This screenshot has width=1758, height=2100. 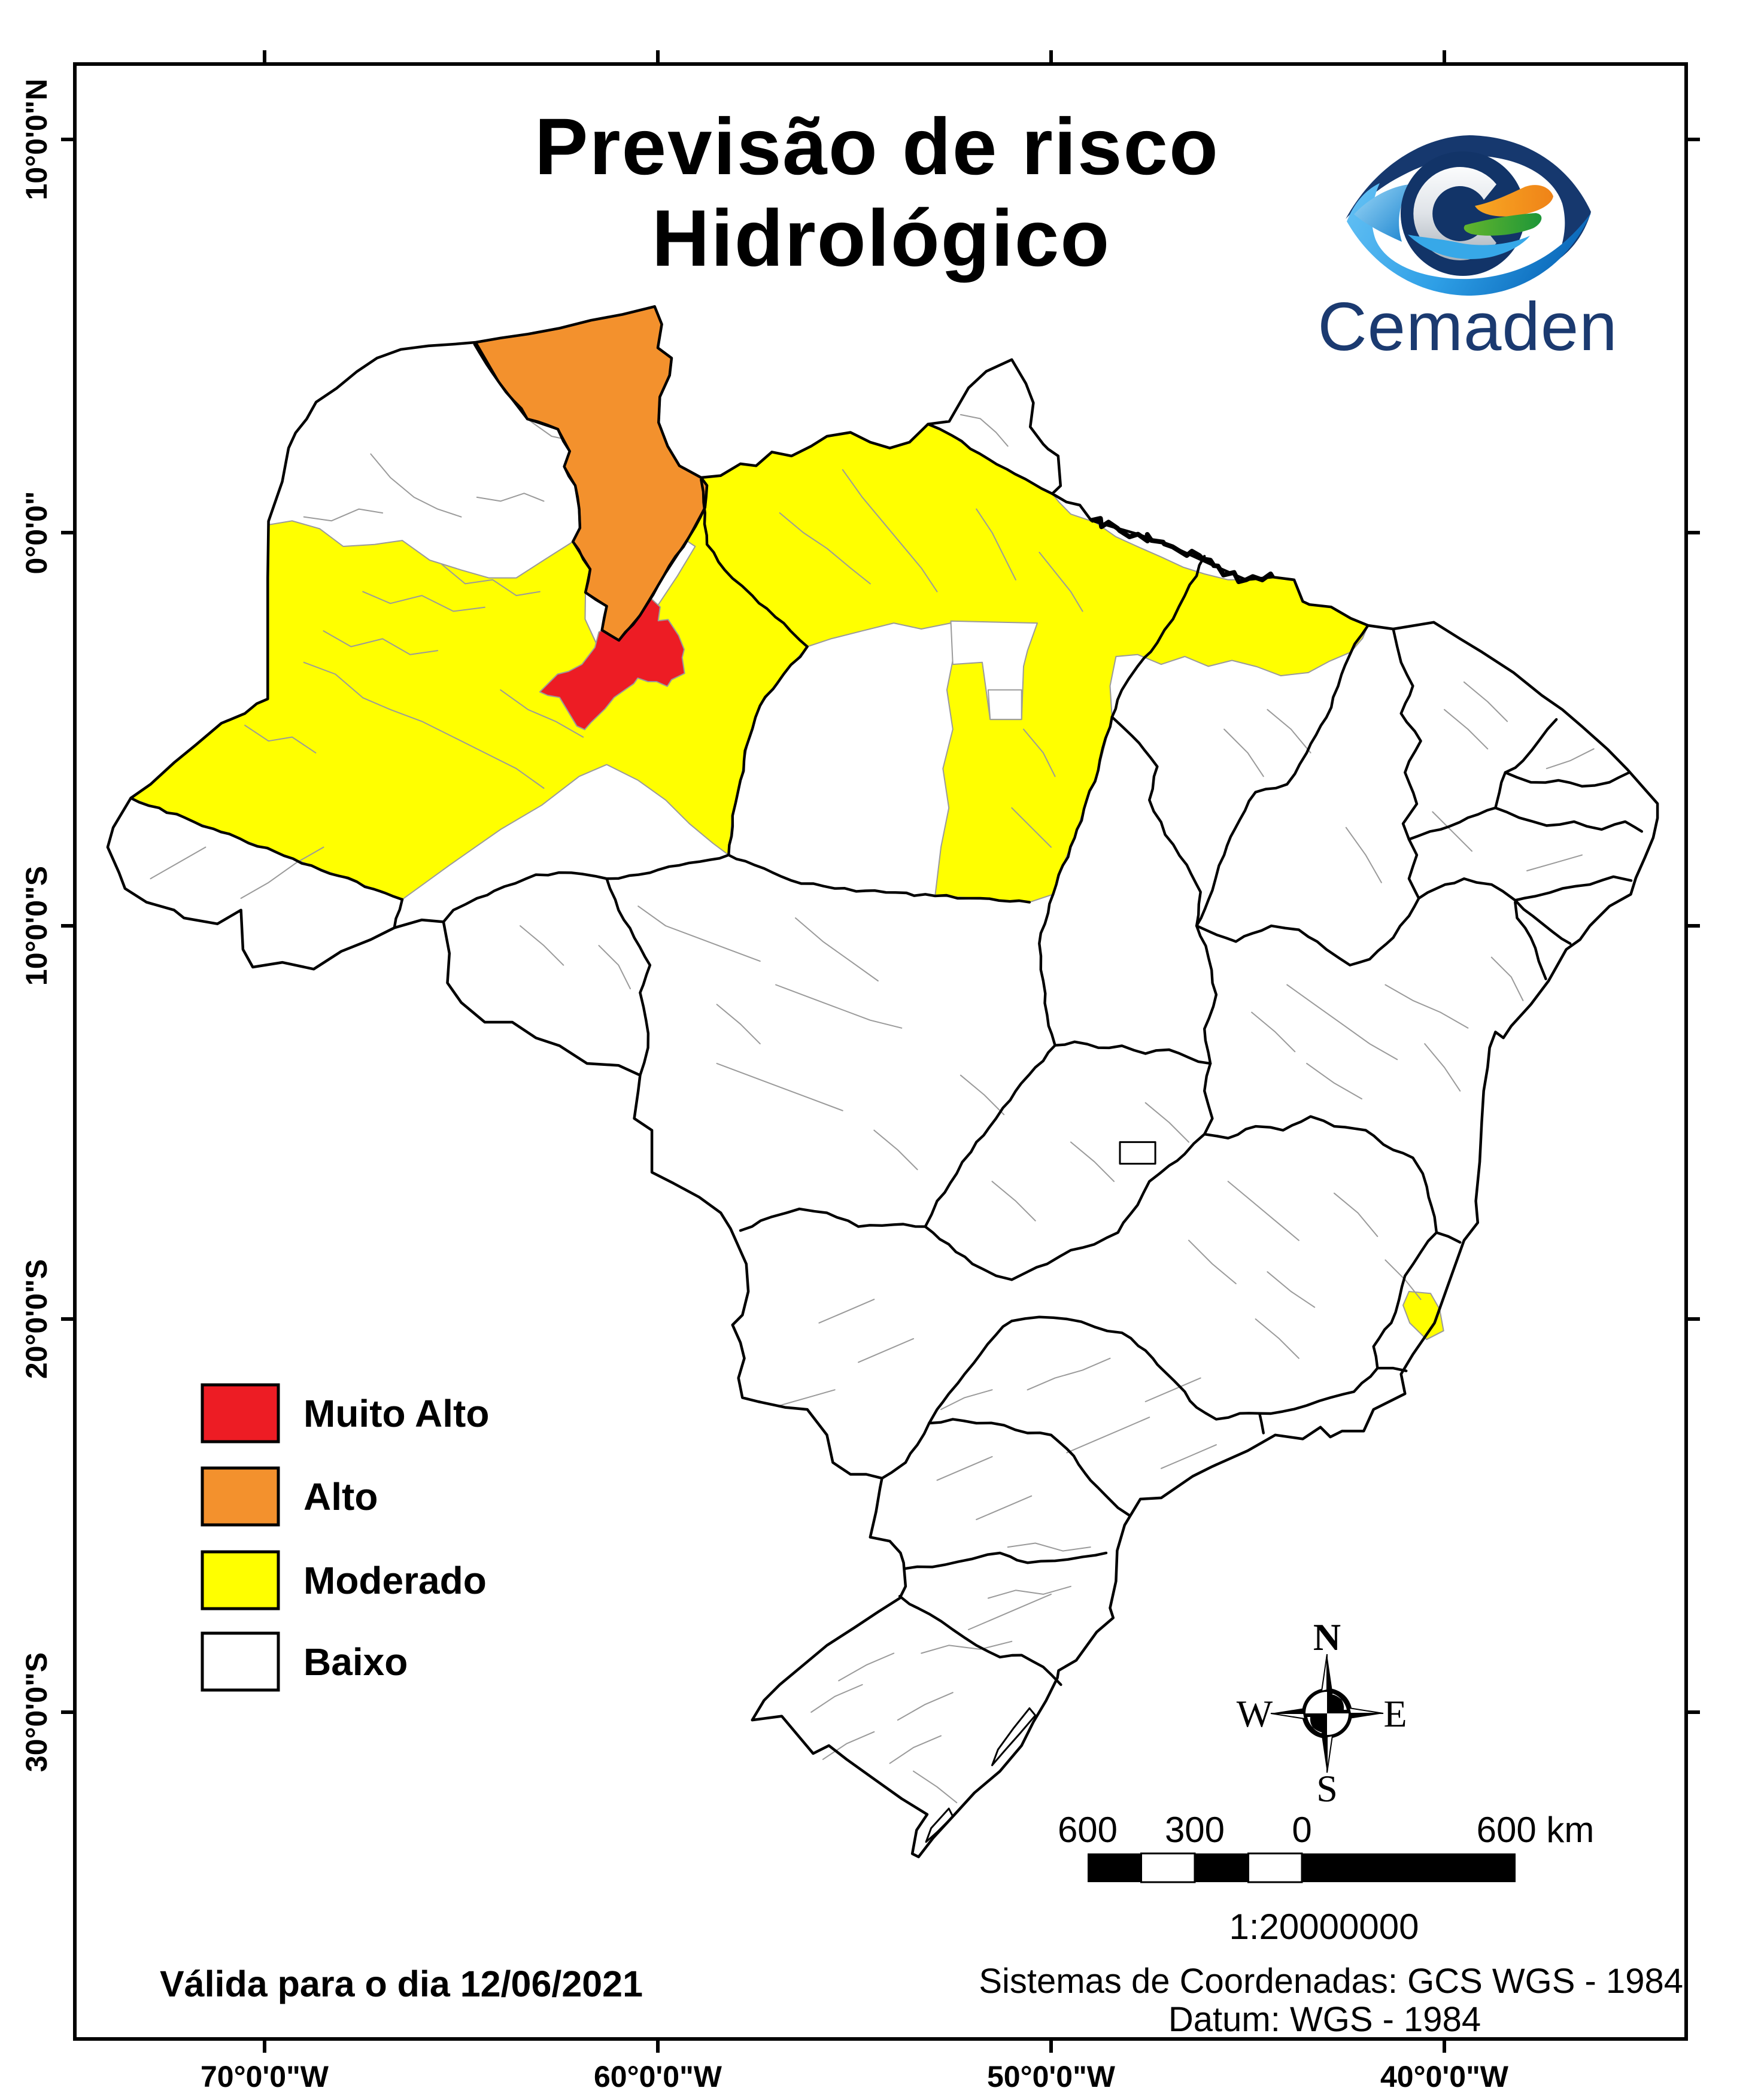 I want to click on svg-text: 0, so click(x=1301, y=1830).